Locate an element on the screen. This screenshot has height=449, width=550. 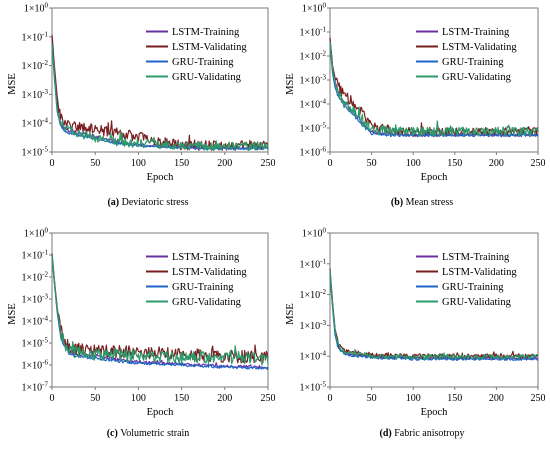
series-line-lstm-validating is located at coordinates (160, 308).